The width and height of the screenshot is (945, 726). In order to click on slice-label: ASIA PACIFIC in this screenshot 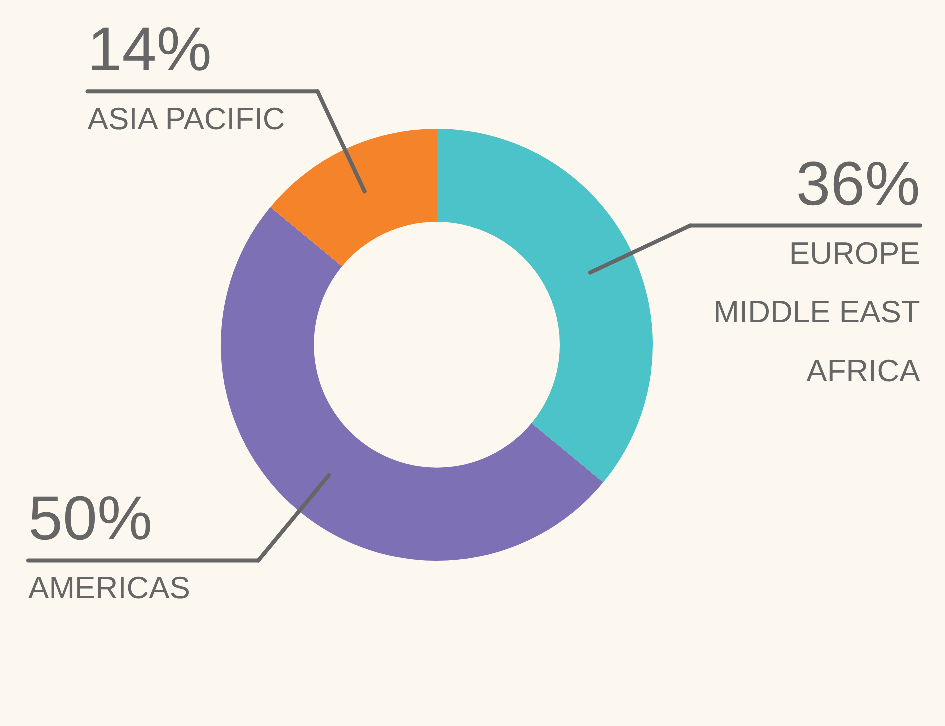, I will do `click(187, 119)`.